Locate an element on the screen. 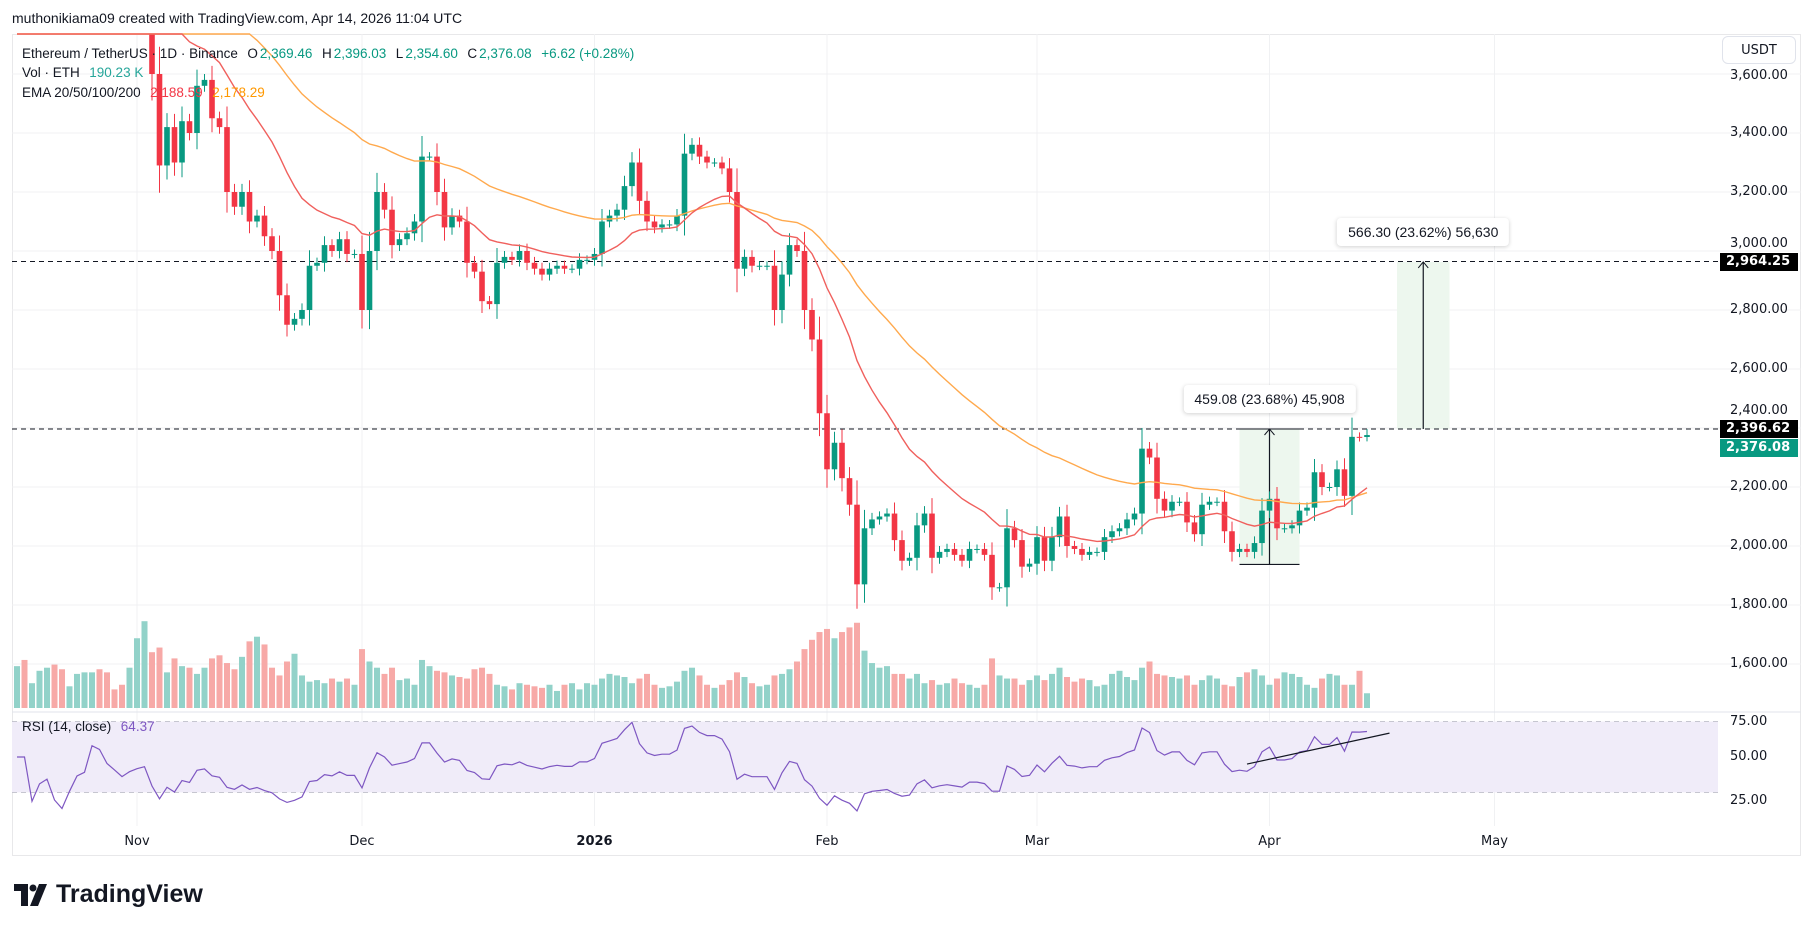 This screenshot has height=931, width=1814. rsi-tick-label: 50.00 is located at coordinates (1749, 756).